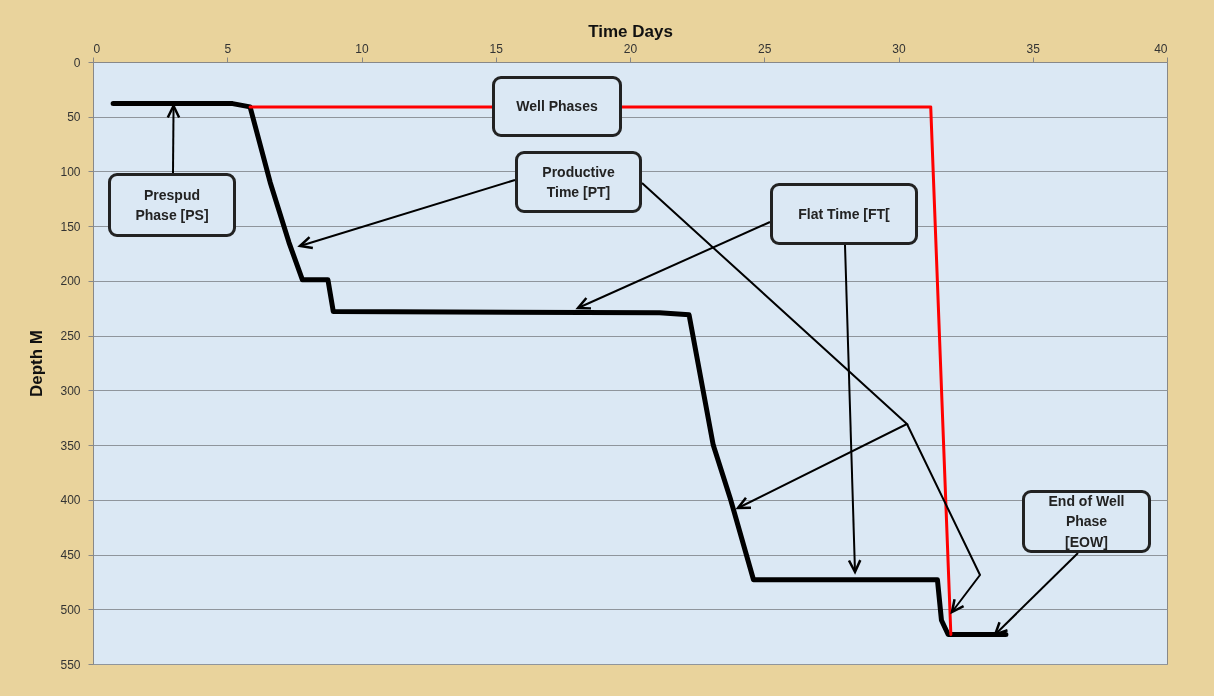 The height and width of the screenshot is (696, 1214). I want to click on y-tick-label: 50, so click(74, 117).